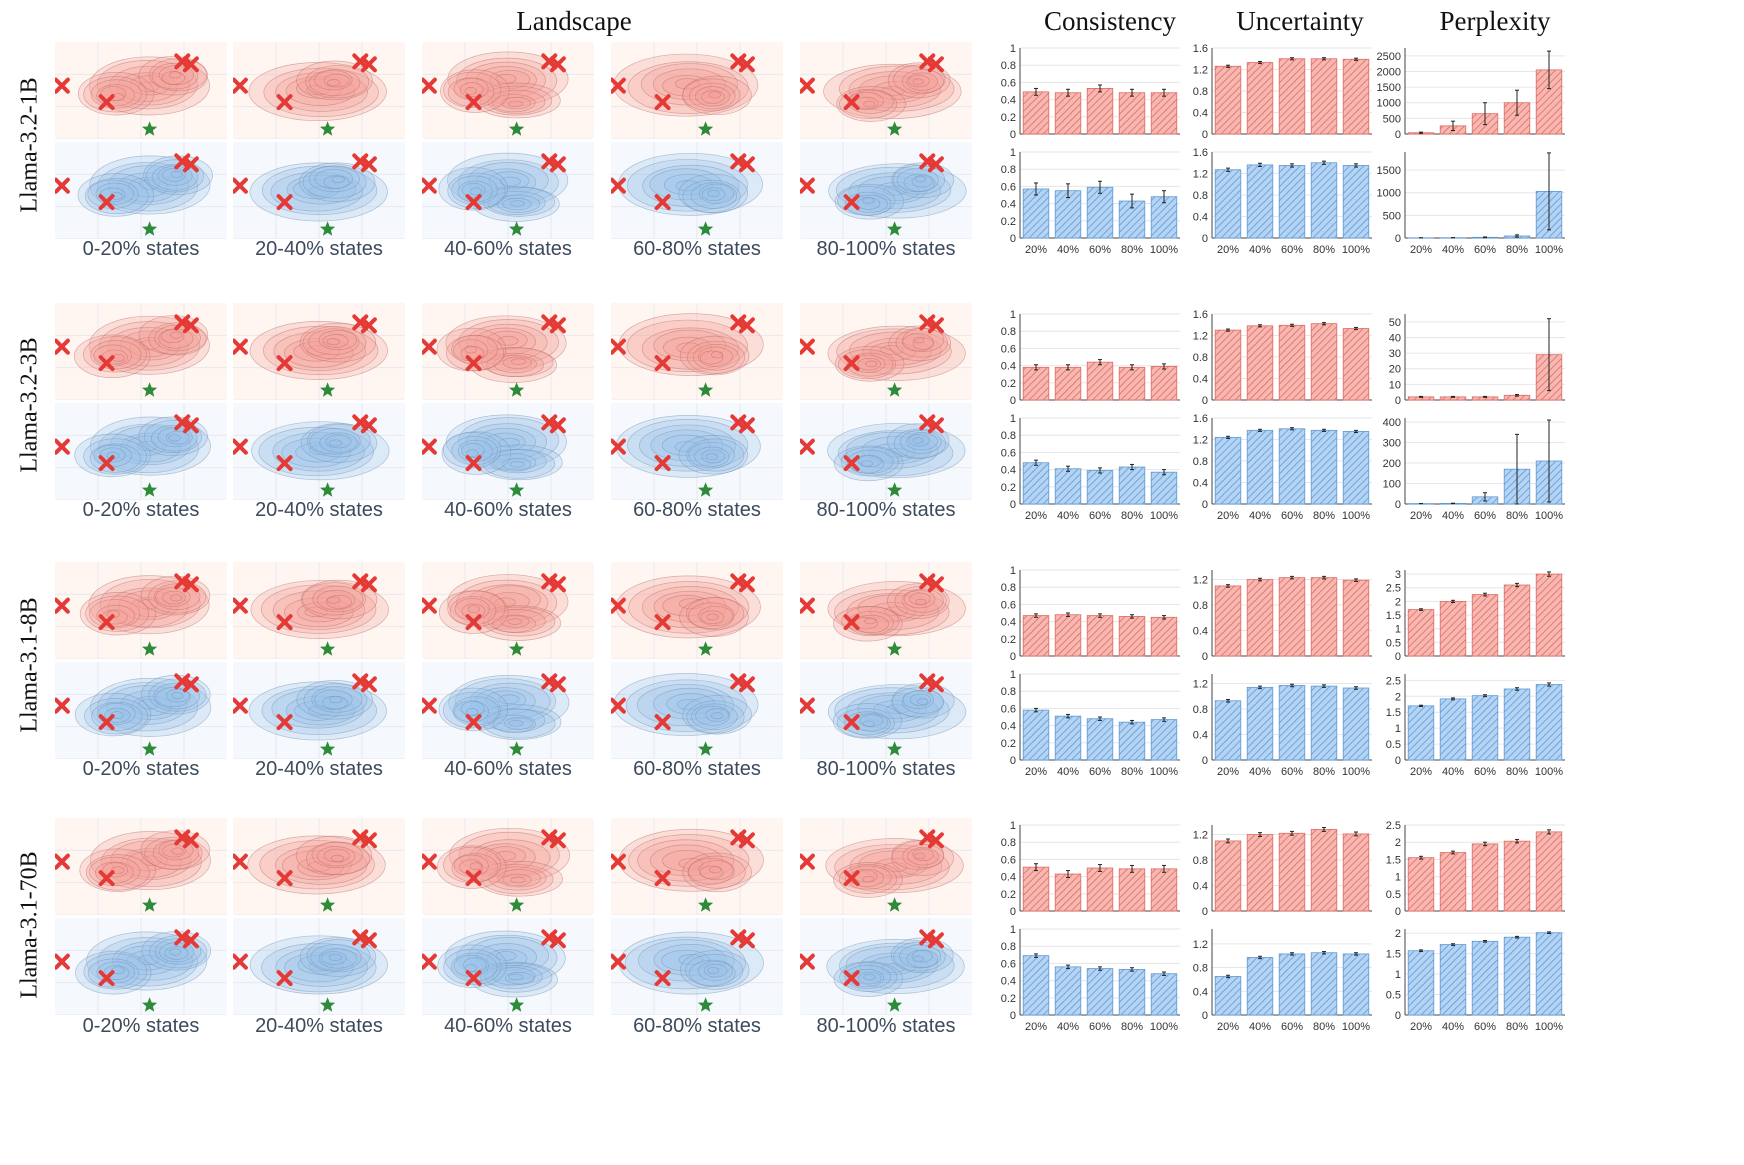 The width and height of the screenshot is (1744, 1165). I want to click on uncertainty-blue-chart: 0 0.4 0.8 1.2 20% 40% 60% 80% 100%, so click(1282, 726).